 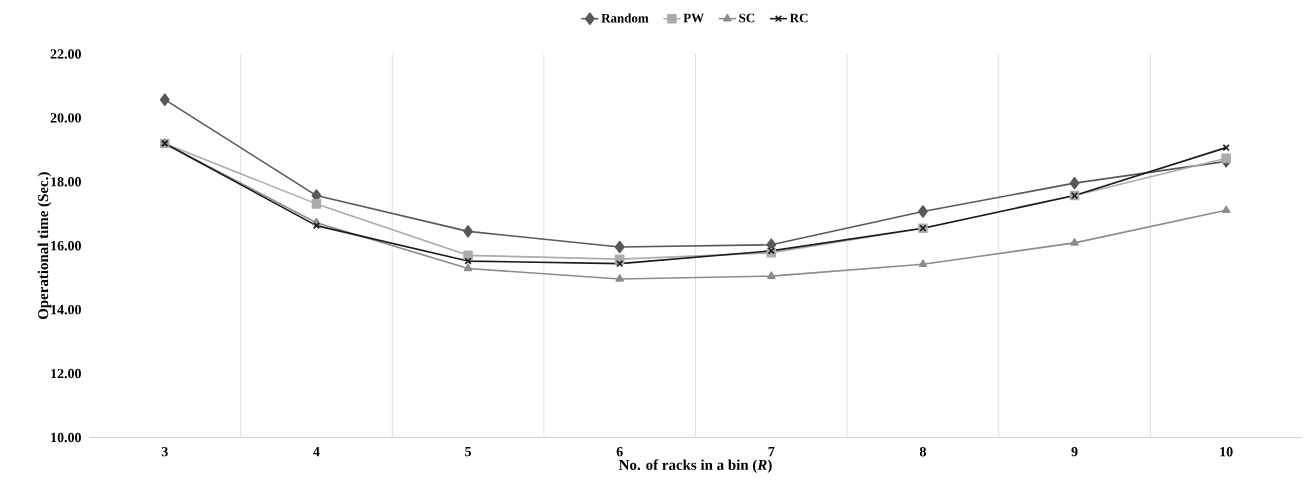 What do you see at coordinates (66, 182) in the screenshot?
I see `y-tick-label: 18.00` at bounding box center [66, 182].